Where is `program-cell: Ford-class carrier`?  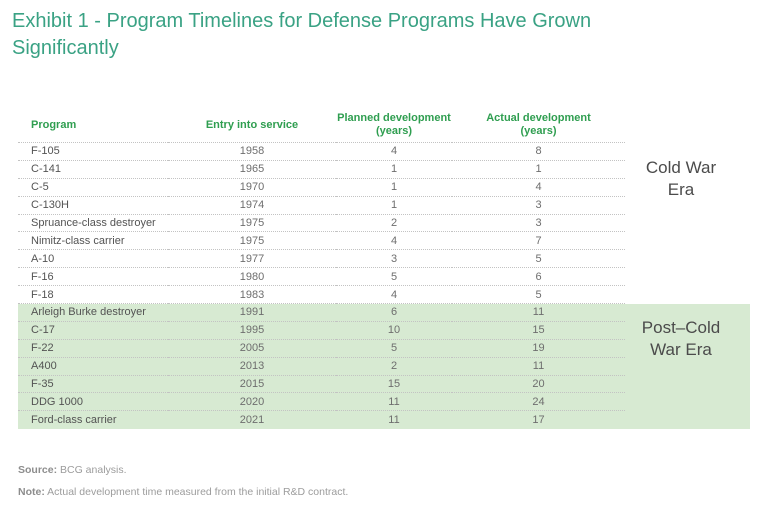
program-cell: Ford-class carrier is located at coordinates (74, 420).